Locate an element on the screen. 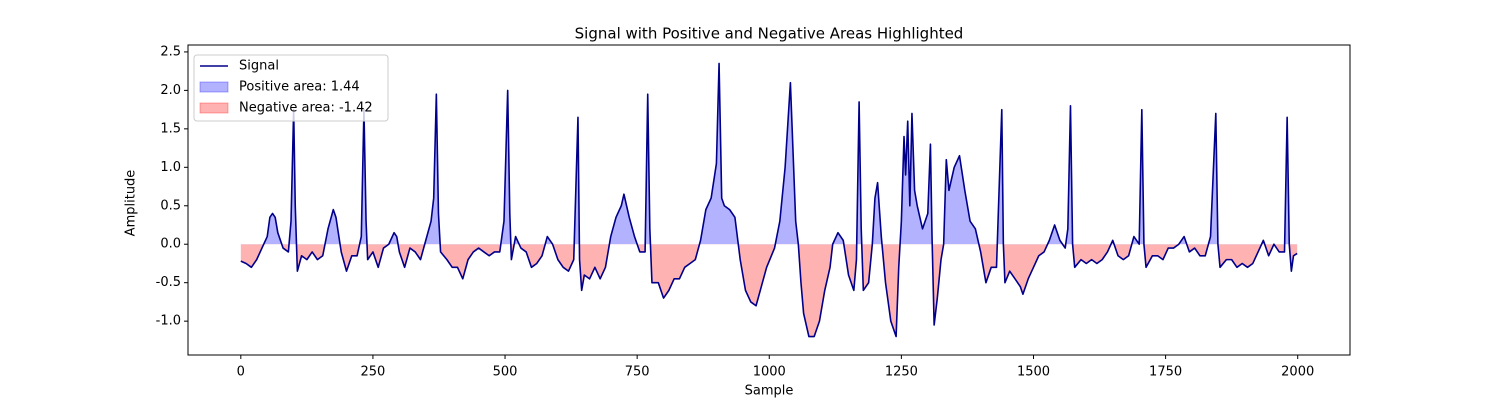  x-tick-label: 1500 is located at coordinates (1033, 372).